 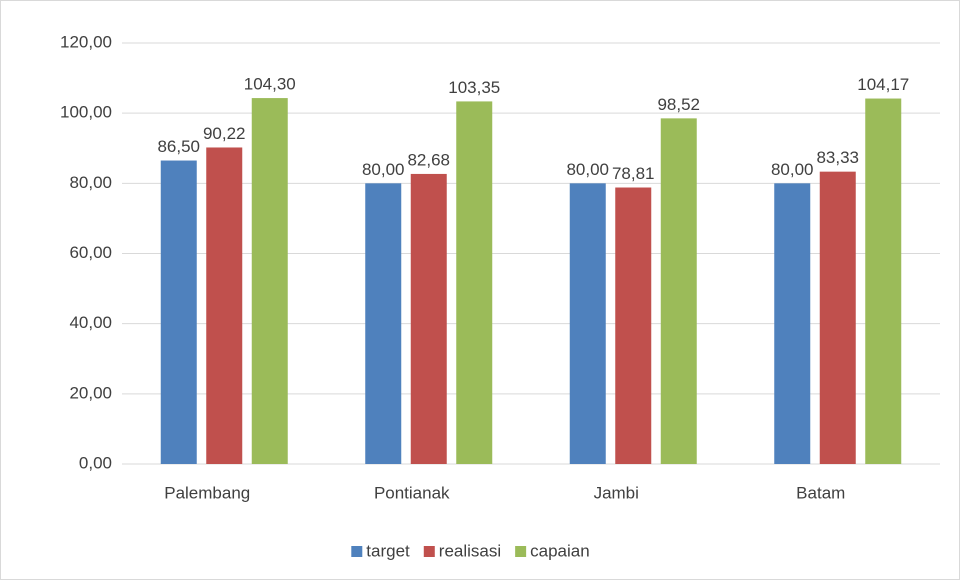 I want to click on x-tick-label: Batam, so click(x=820, y=492).